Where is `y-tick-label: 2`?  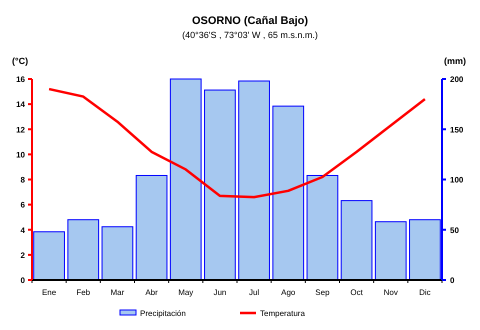
y-tick-label: 2 is located at coordinates (23, 255).